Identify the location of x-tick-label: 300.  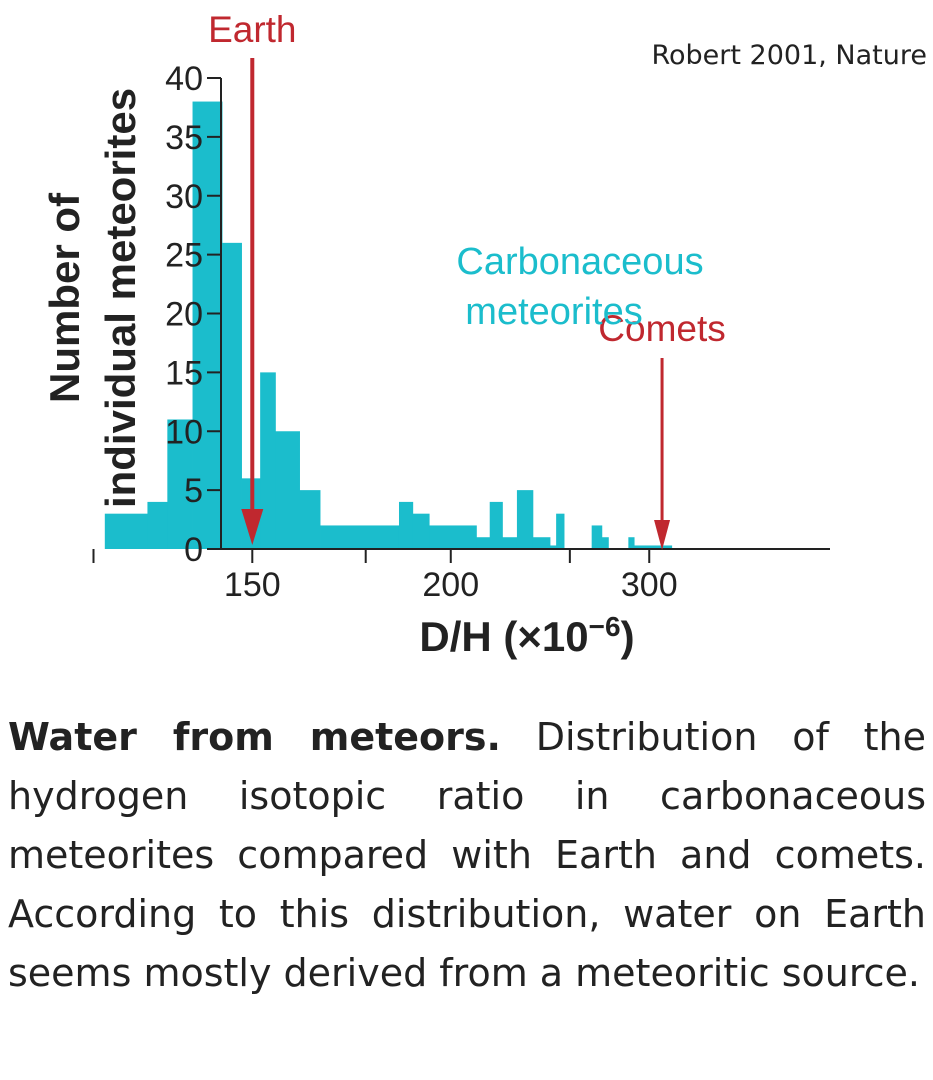
(649, 585).